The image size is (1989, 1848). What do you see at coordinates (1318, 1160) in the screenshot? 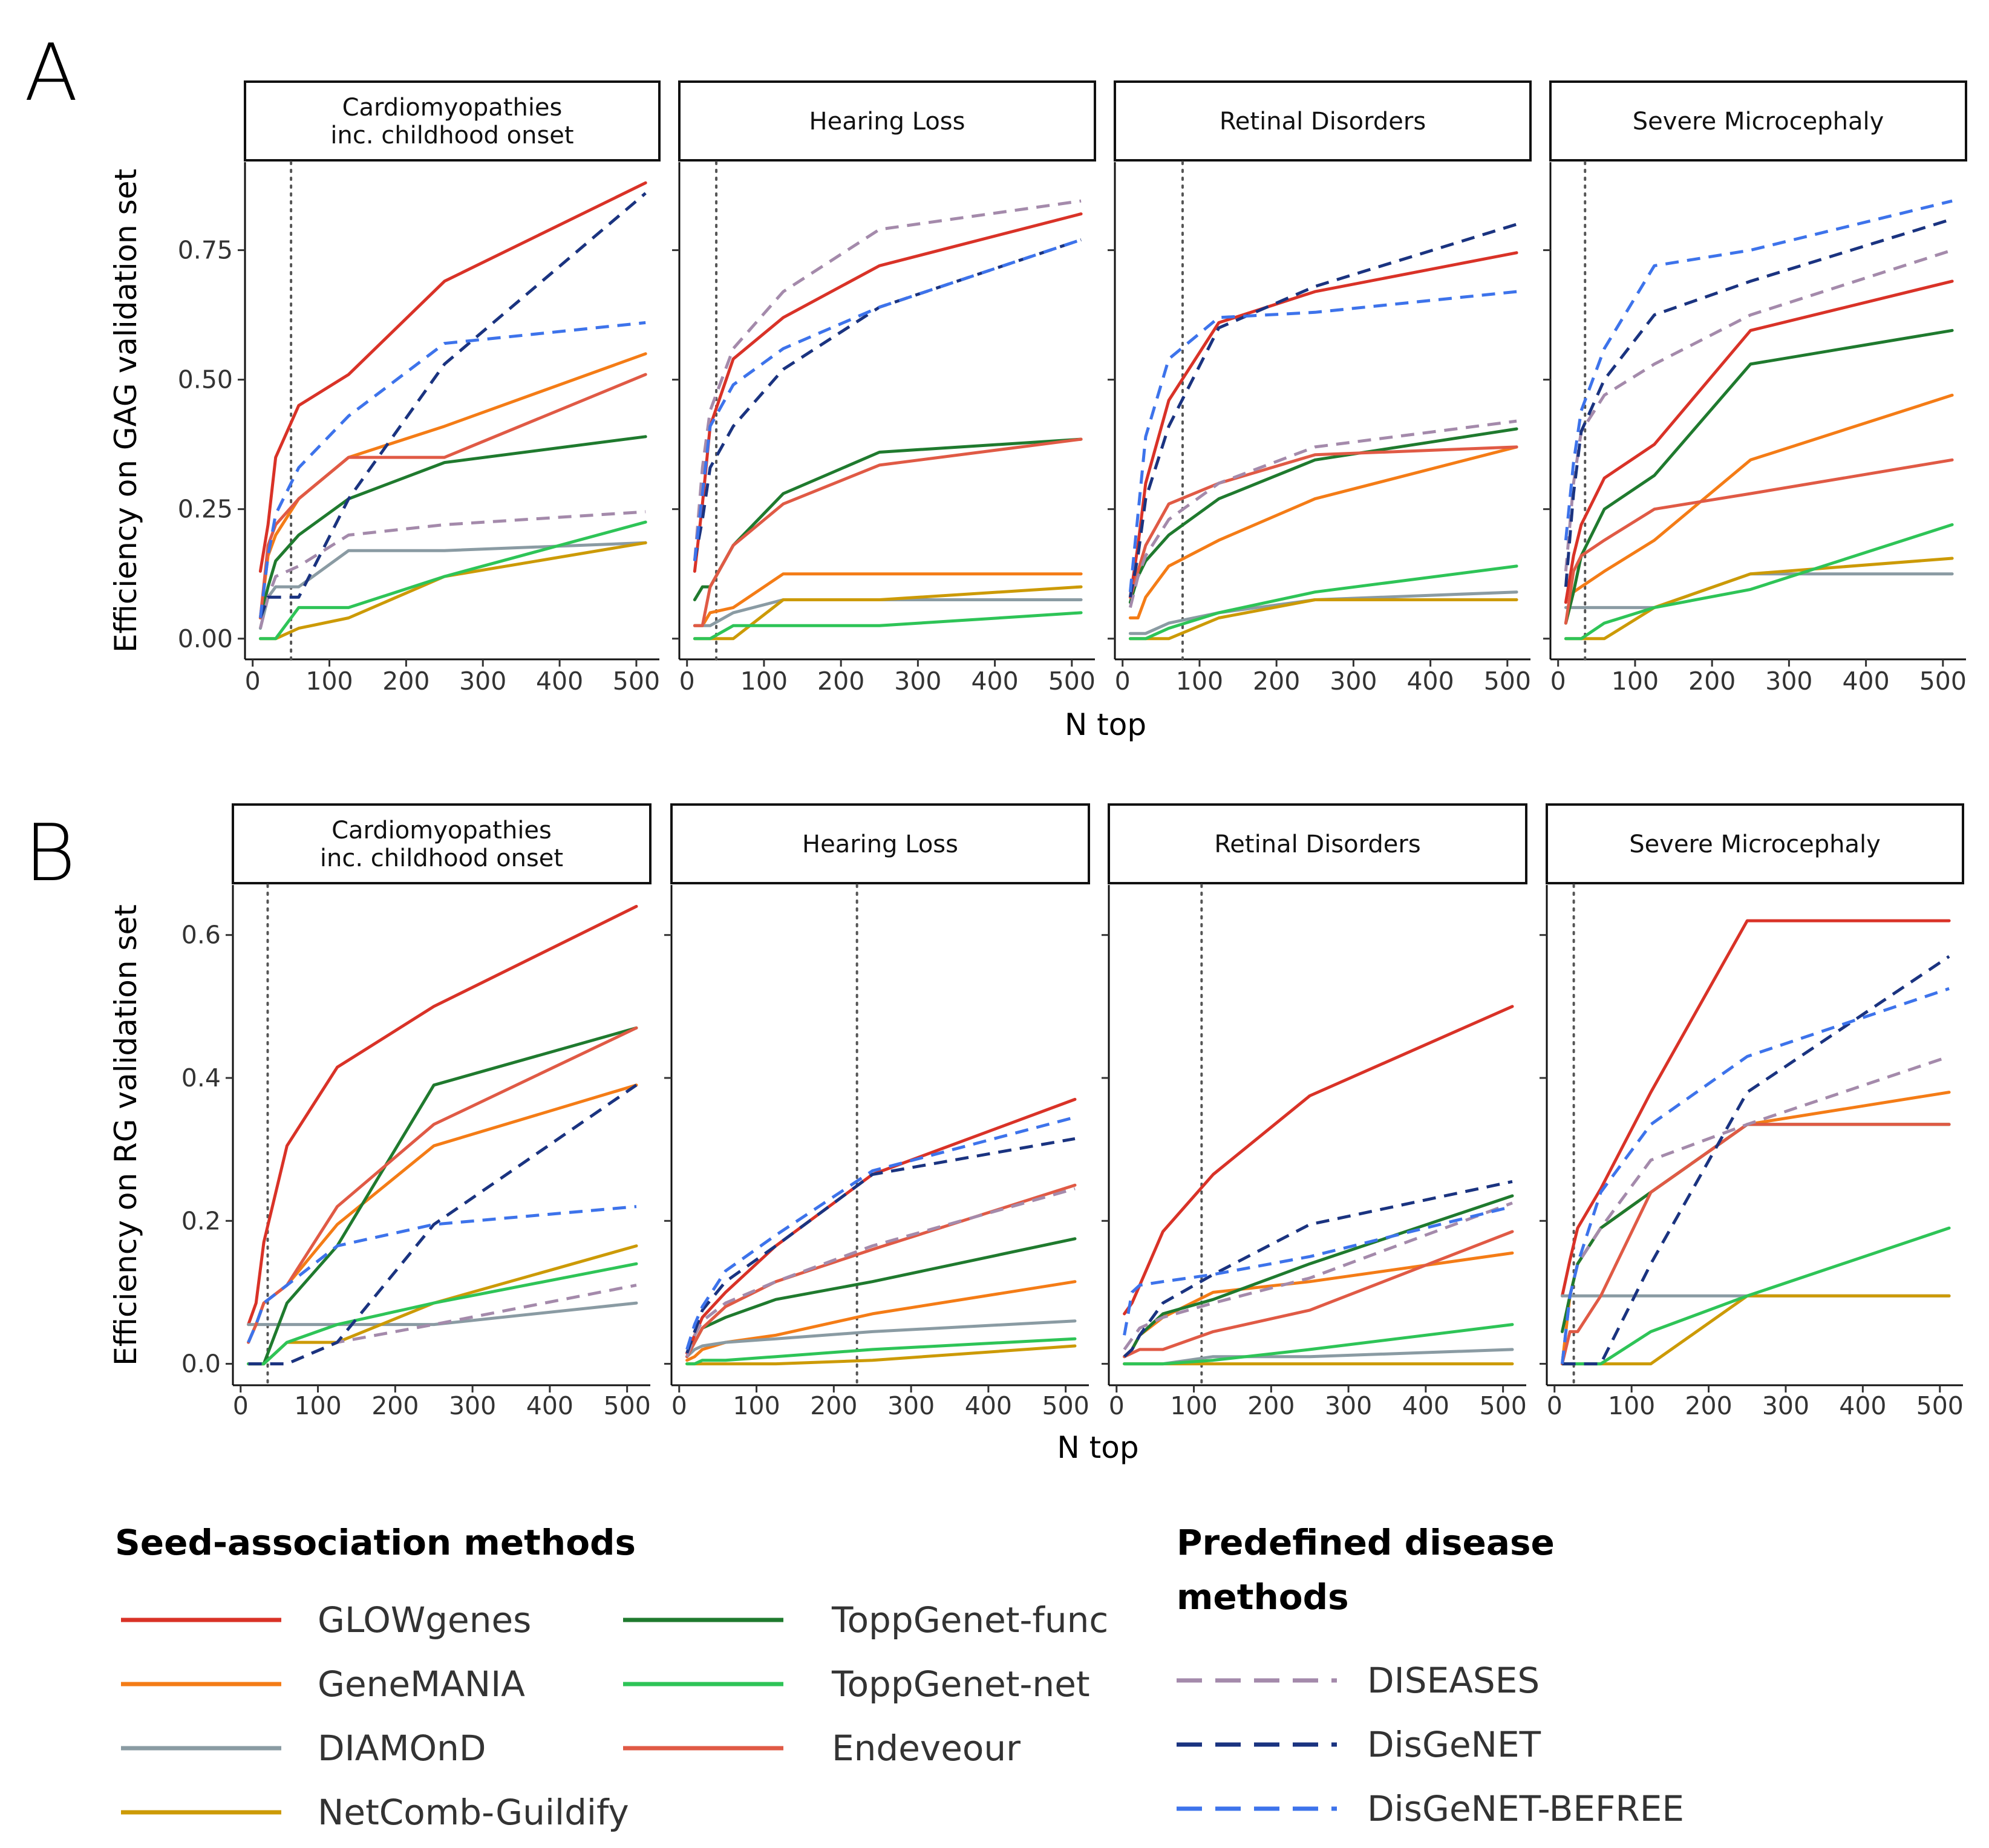
I see `panel-b-facet-3-series-glowgenes` at bounding box center [1318, 1160].